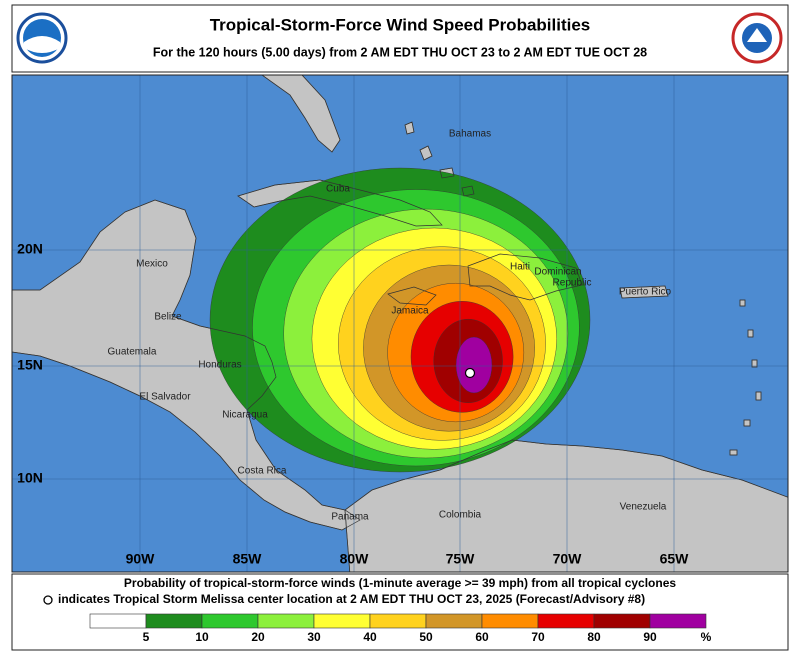 This screenshot has width=800, height=663. What do you see at coordinates (165, 397) in the screenshot?
I see `place-label: El Salvador` at bounding box center [165, 397].